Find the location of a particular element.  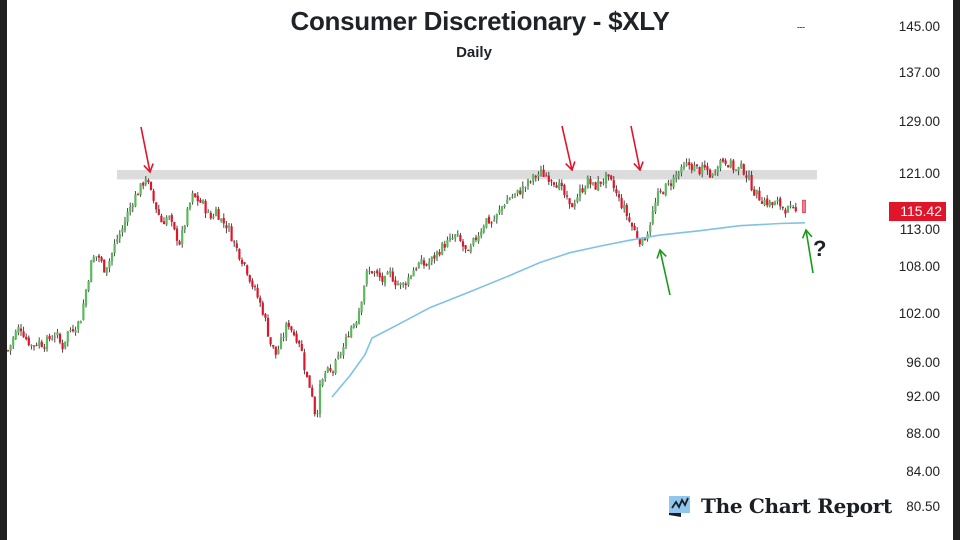

resistance-band is located at coordinates (467, 174).